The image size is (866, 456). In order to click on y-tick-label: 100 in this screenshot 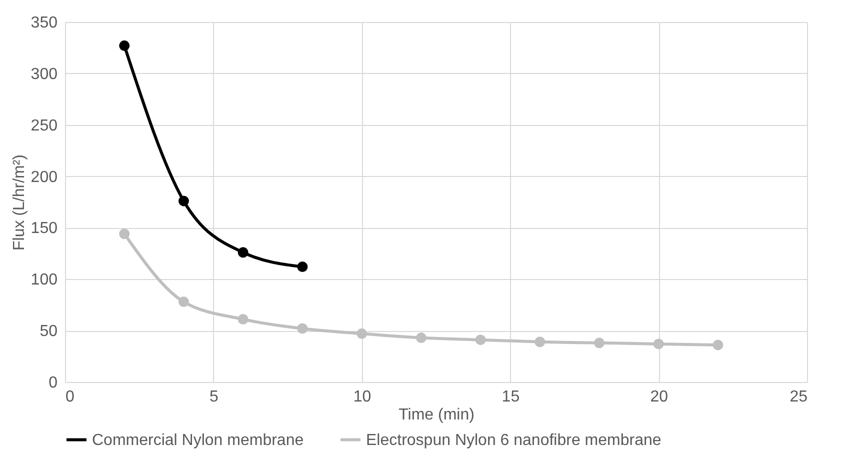, I will do `click(44, 280)`.